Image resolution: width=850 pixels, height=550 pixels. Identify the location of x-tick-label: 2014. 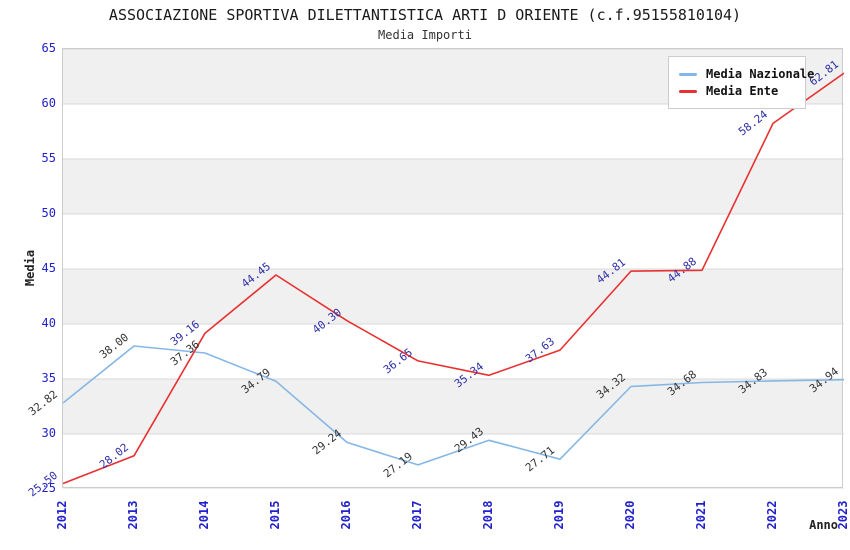
(204, 515).